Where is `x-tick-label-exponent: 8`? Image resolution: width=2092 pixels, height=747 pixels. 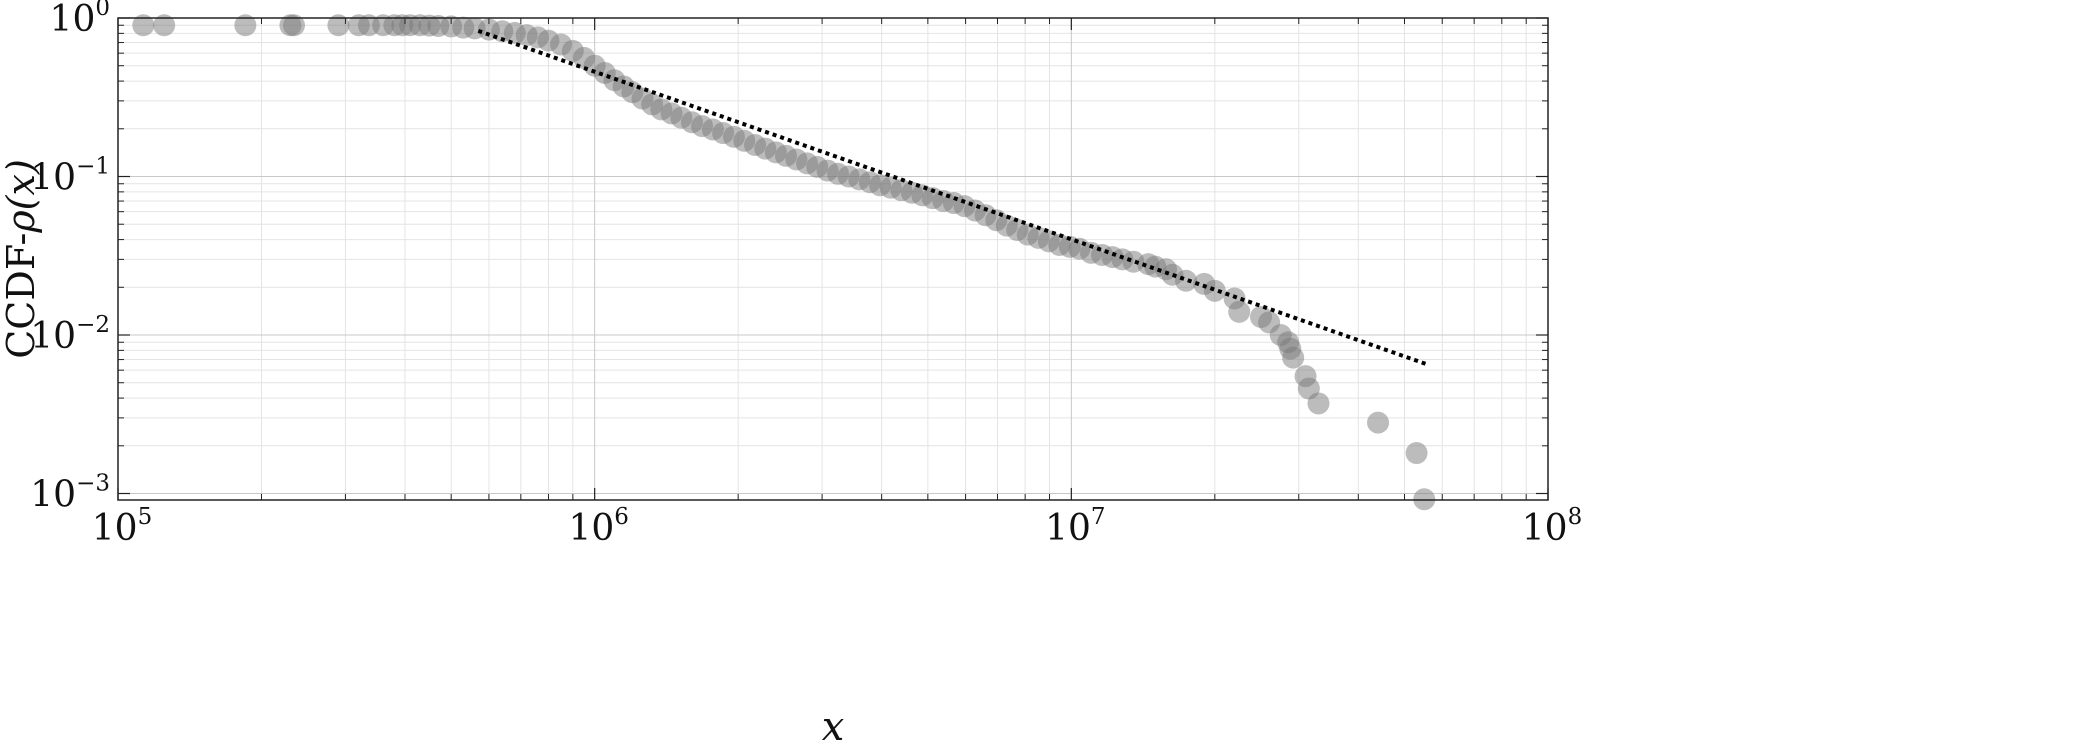
x-tick-label-exponent: 8 is located at coordinates (1575, 517).